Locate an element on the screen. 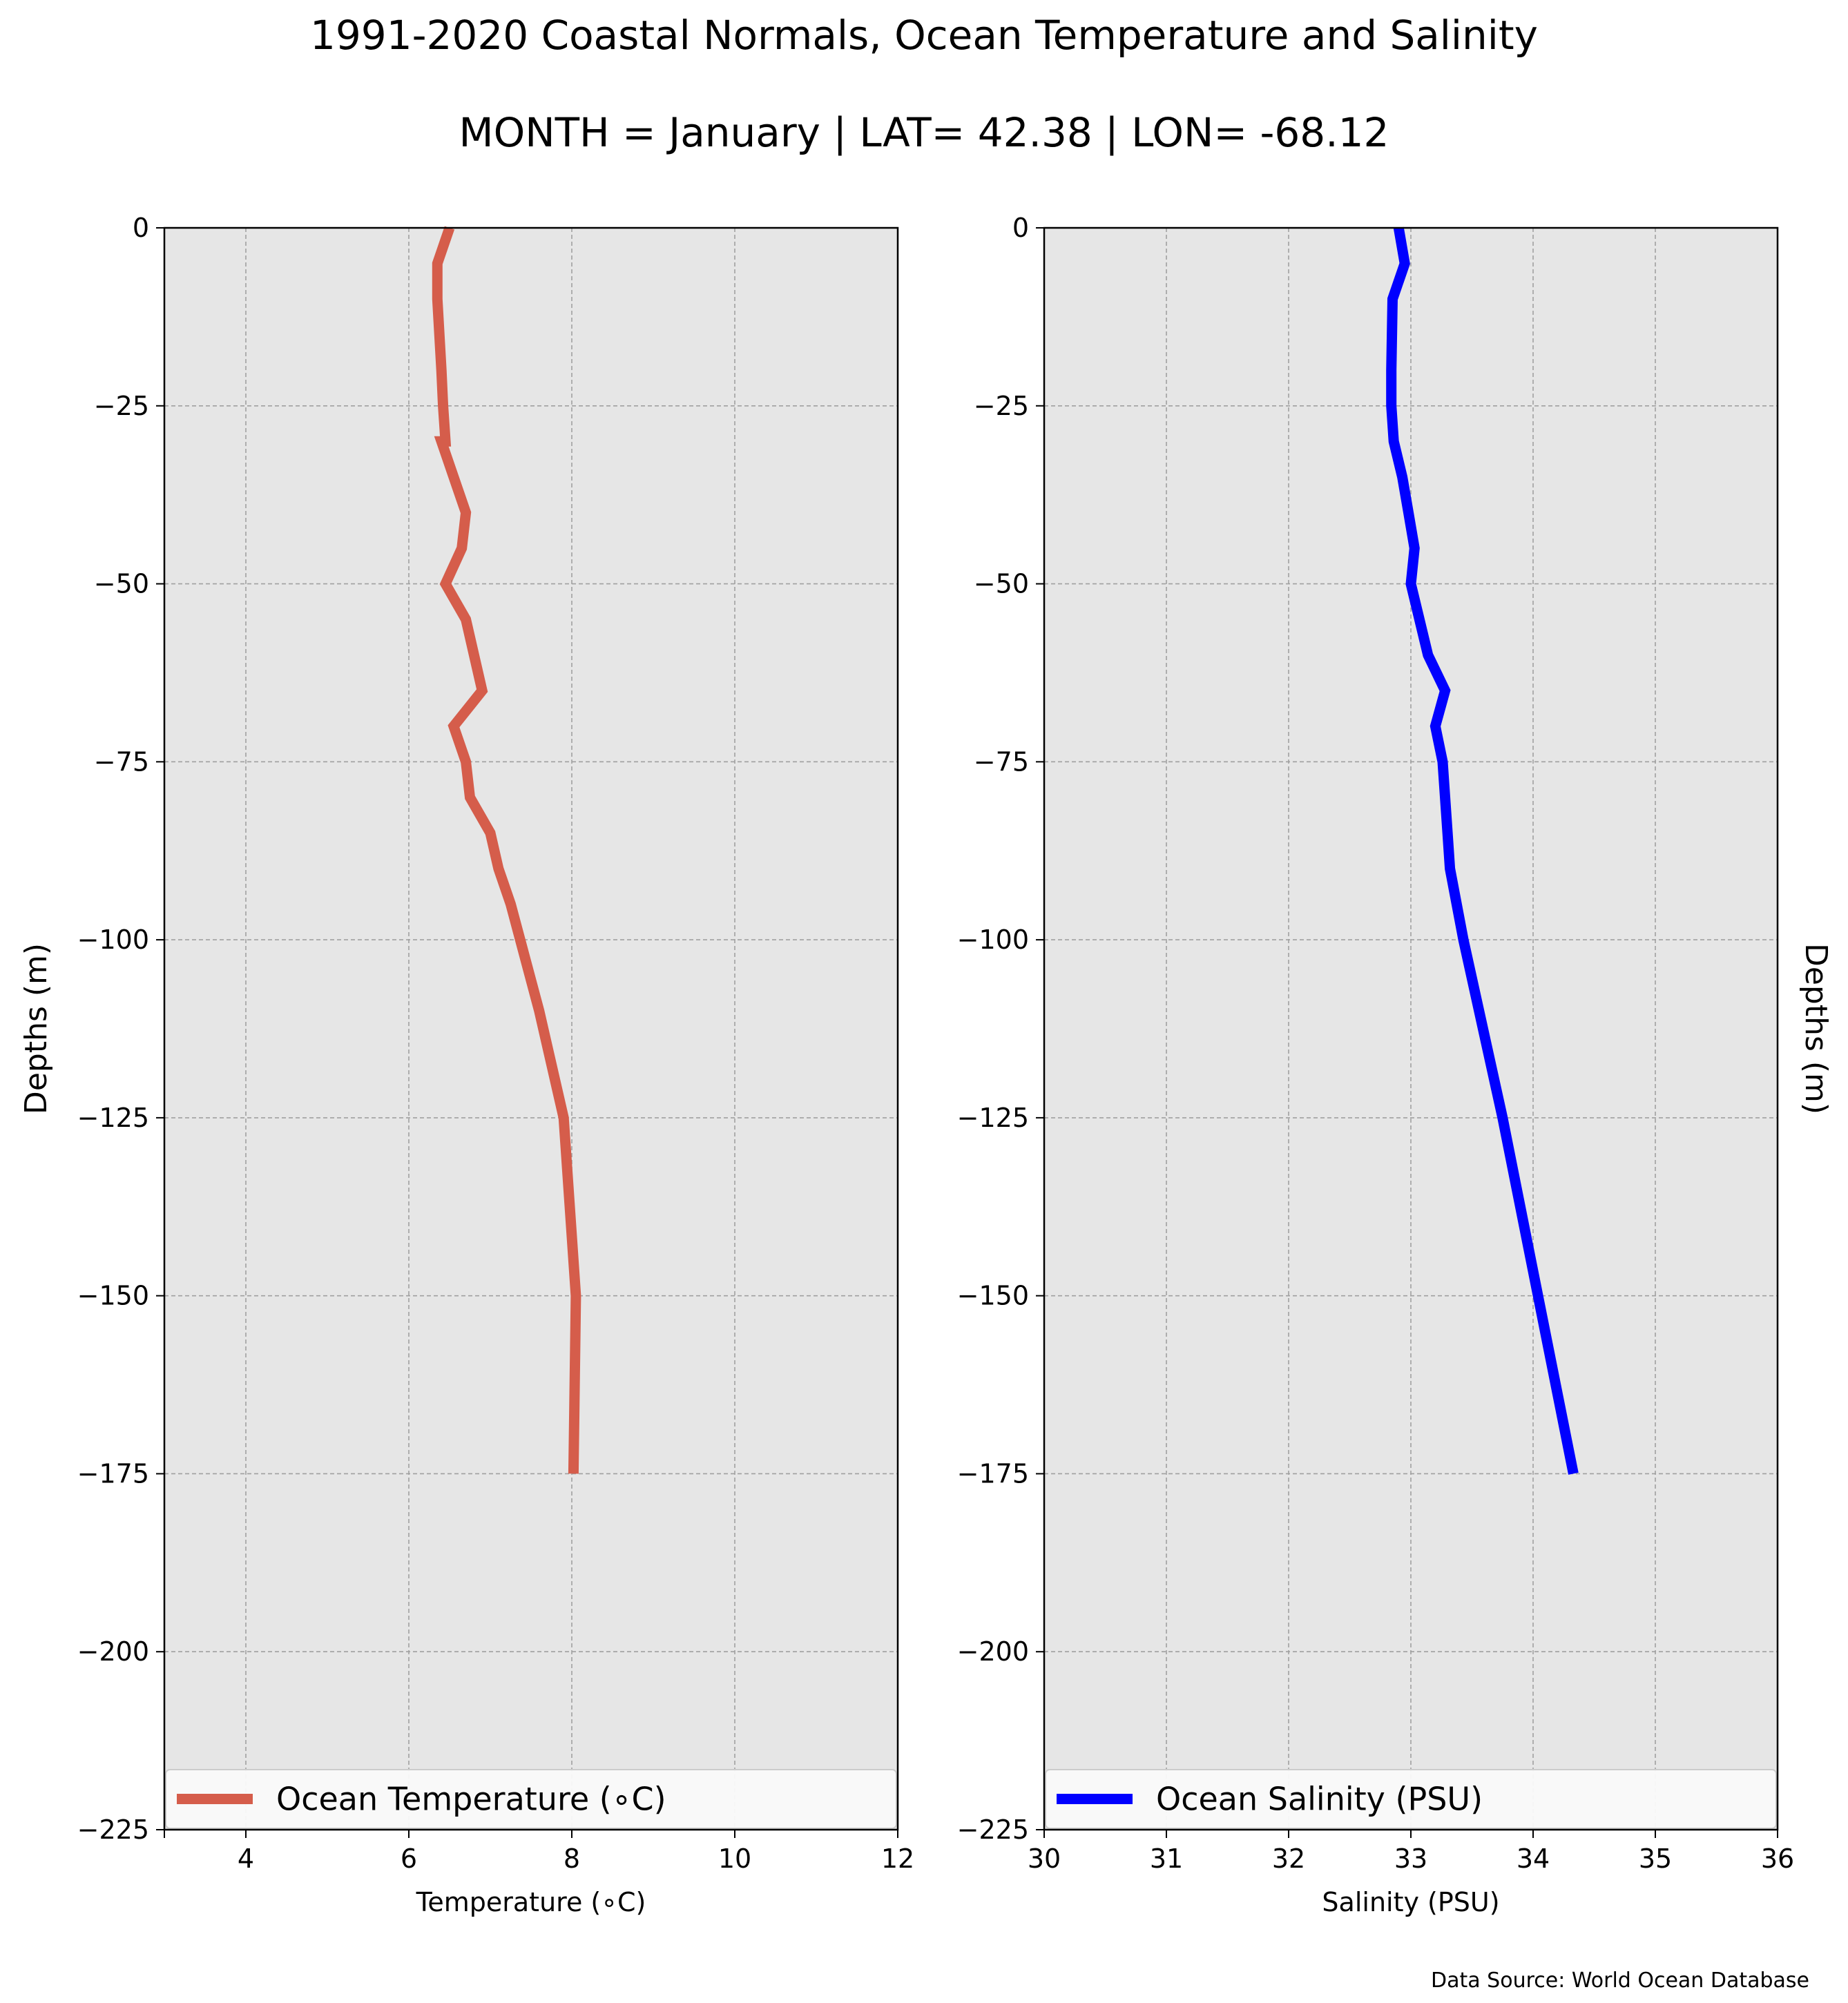 Image resolution: width=1848 pixels, height=2003 pixels. legend-label-0: Ocean Temperature (∘C) is located at coordinates (471, 1799).